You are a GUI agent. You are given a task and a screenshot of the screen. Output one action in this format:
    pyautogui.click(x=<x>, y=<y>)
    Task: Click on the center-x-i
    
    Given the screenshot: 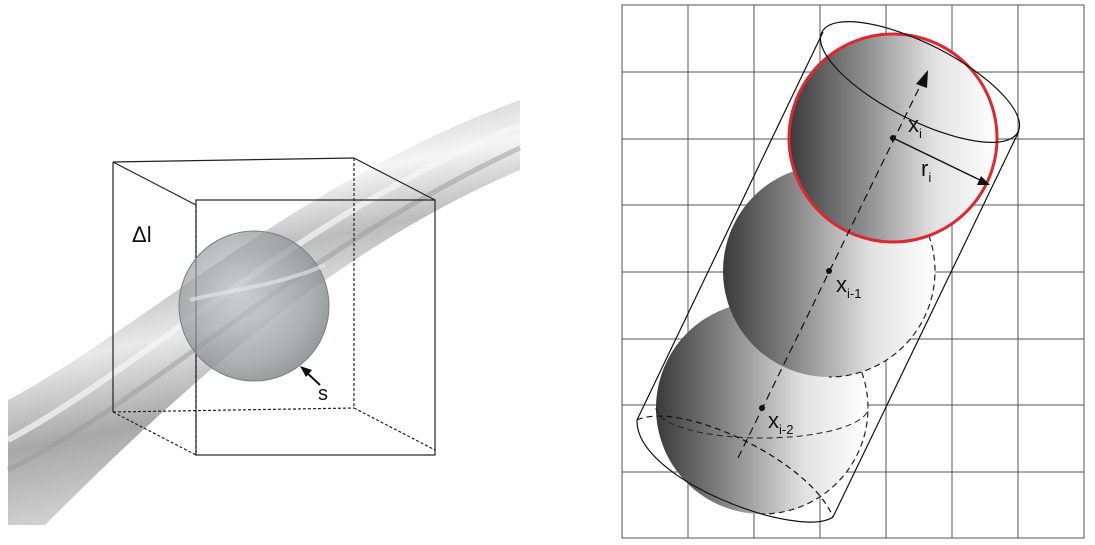 What is the action you would take?
    pyautogui.click(x=893, y=138)
    